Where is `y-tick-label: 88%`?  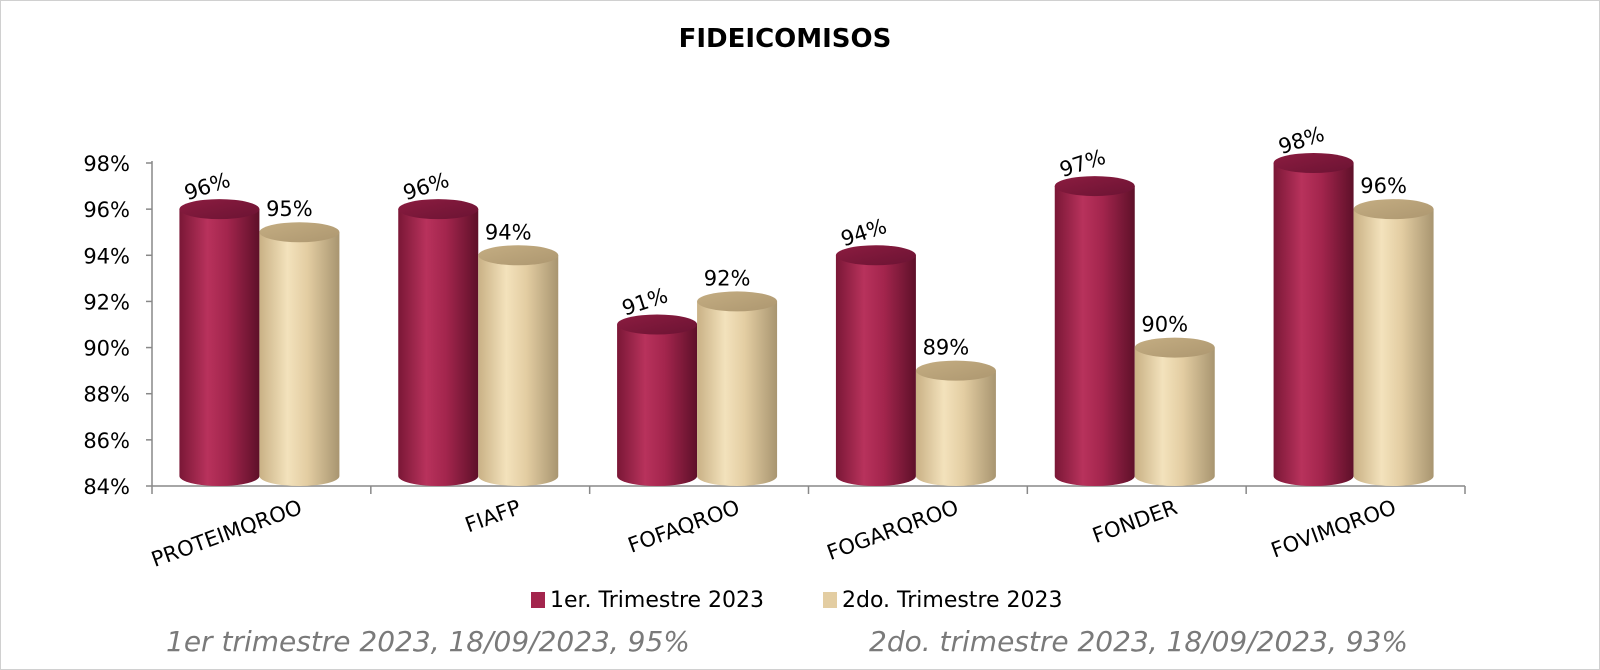 y-tick-label: 88% is located at coordinates (106, 395).